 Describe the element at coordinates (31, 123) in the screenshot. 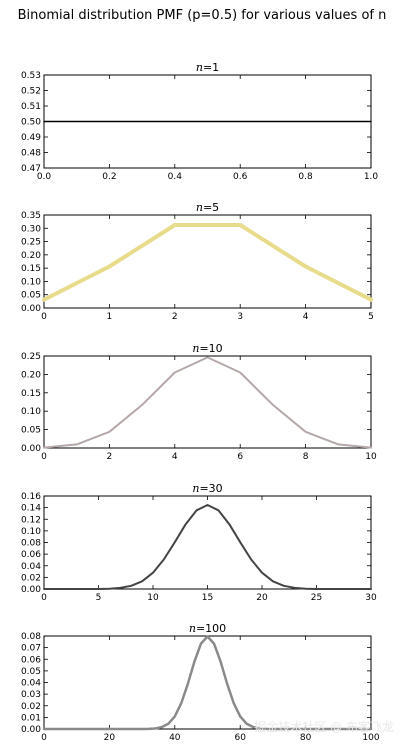

I see `y-tick-label: 0.50` at that location.